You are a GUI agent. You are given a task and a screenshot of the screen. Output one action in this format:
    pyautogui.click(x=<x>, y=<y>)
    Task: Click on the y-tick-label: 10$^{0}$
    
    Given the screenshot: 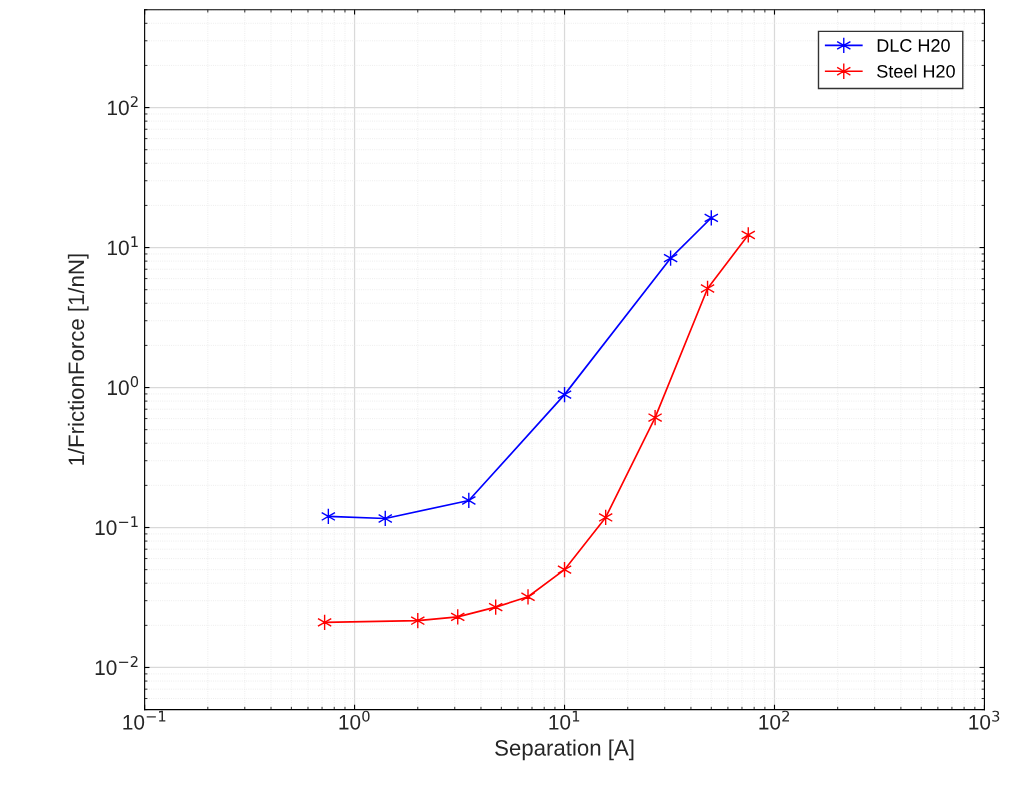 What is the action you would take?
    pyautogui.click(x=123, y=386)
    